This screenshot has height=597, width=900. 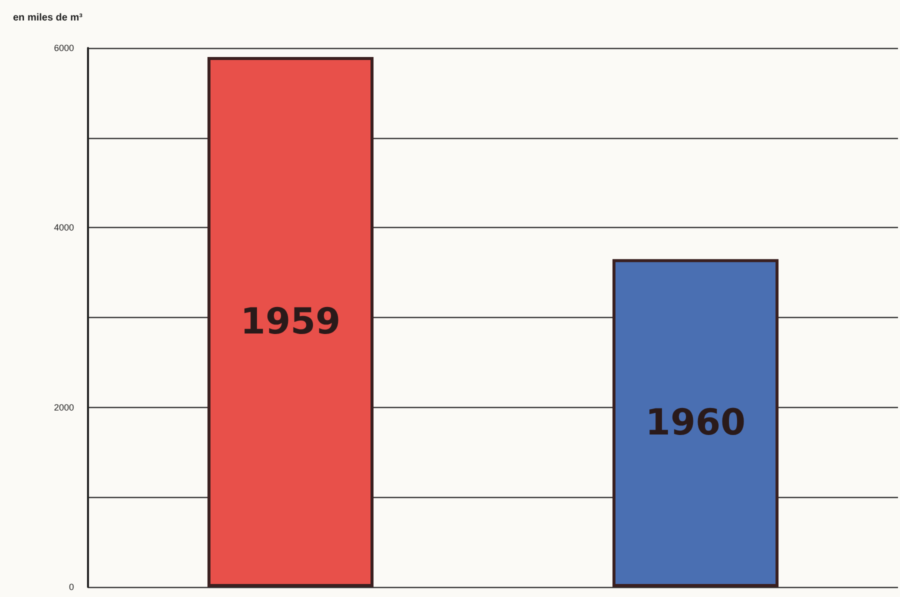 I want to click on y-tick-label: 4000, so click(x=64, y=227).